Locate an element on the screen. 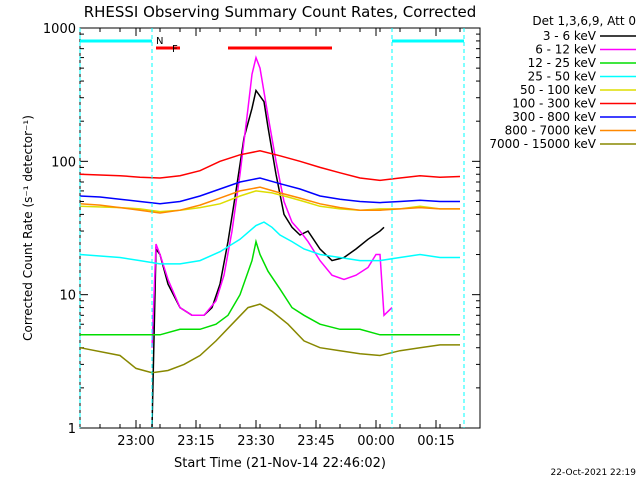  legend-label-2: 6 - 12 keV is located at coordinates (566, 50).